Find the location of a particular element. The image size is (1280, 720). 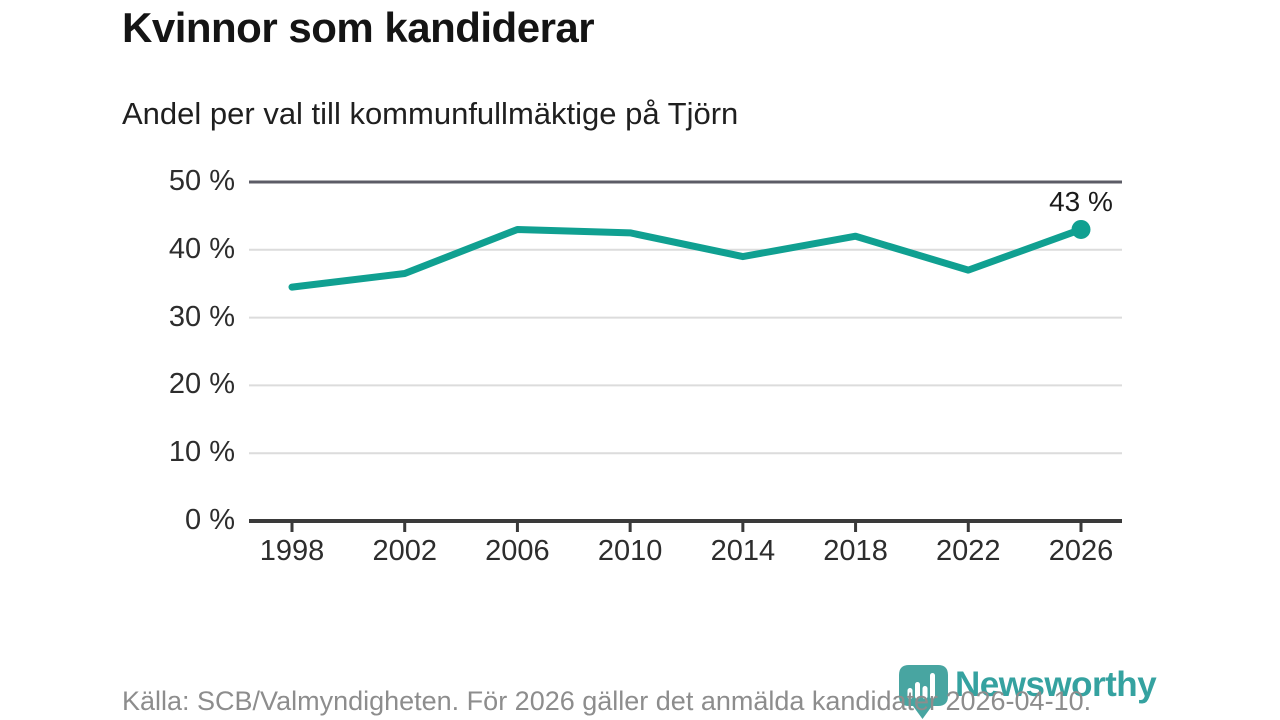

y-tick-label: 40 % is located at coordinates (201, 248).